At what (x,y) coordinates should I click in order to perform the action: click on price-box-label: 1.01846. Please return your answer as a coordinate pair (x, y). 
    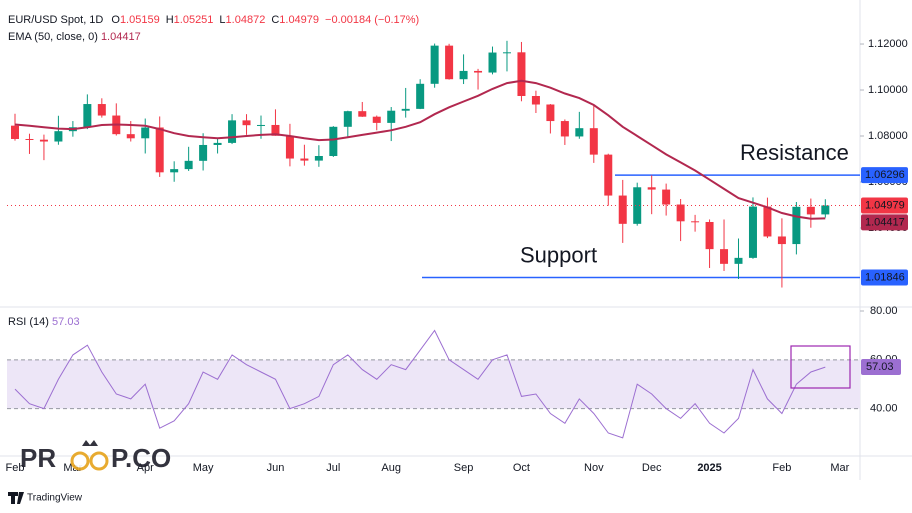
    Looking at the image, I should click on (885, 277).